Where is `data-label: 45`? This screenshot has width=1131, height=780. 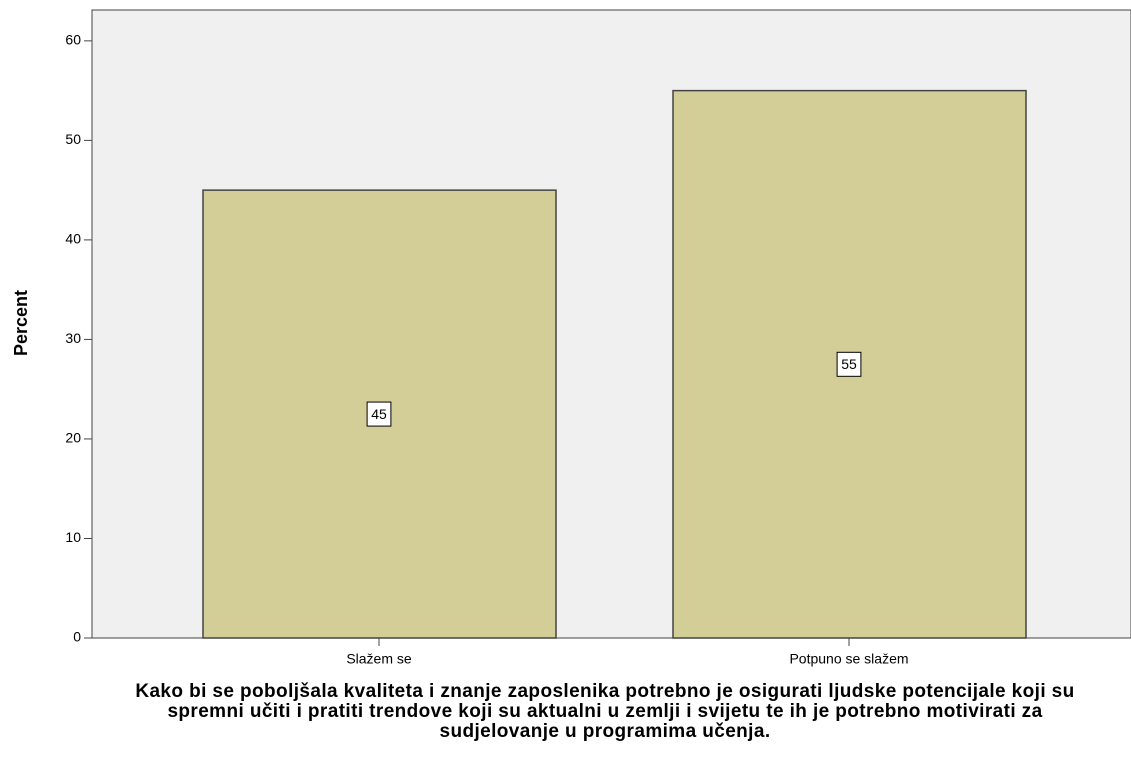 data-label: 45 is located at coordinates (379, 414).